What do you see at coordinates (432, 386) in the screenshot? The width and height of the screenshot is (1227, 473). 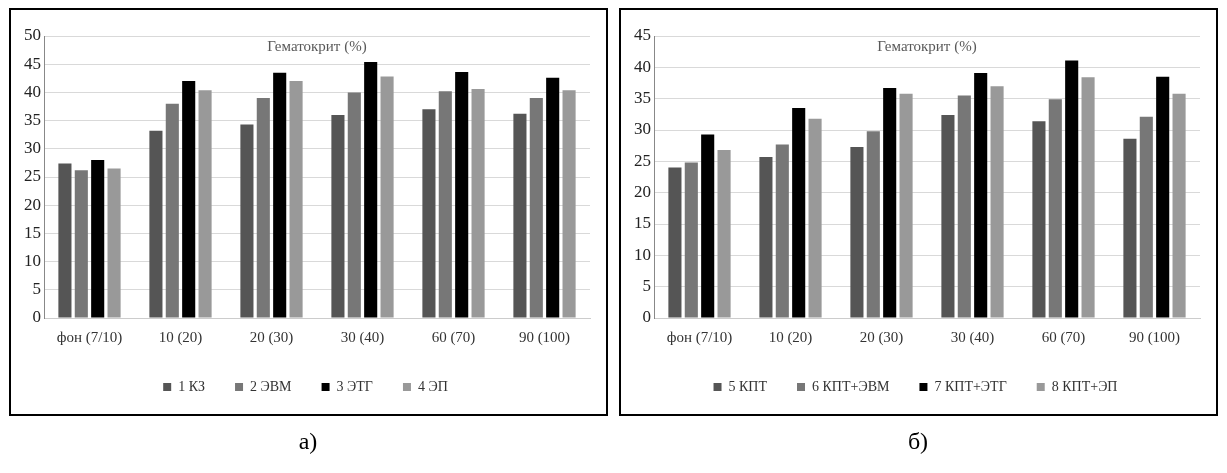 I see `legend-label: 4 ЭП` at bounding box center [432, 386].